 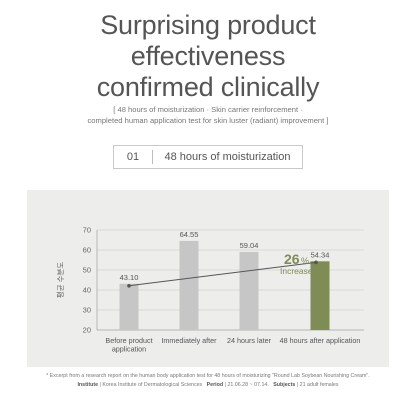 I want to click on section-pill: 01 48 hours of moisturization, so click(x=208, y=157).